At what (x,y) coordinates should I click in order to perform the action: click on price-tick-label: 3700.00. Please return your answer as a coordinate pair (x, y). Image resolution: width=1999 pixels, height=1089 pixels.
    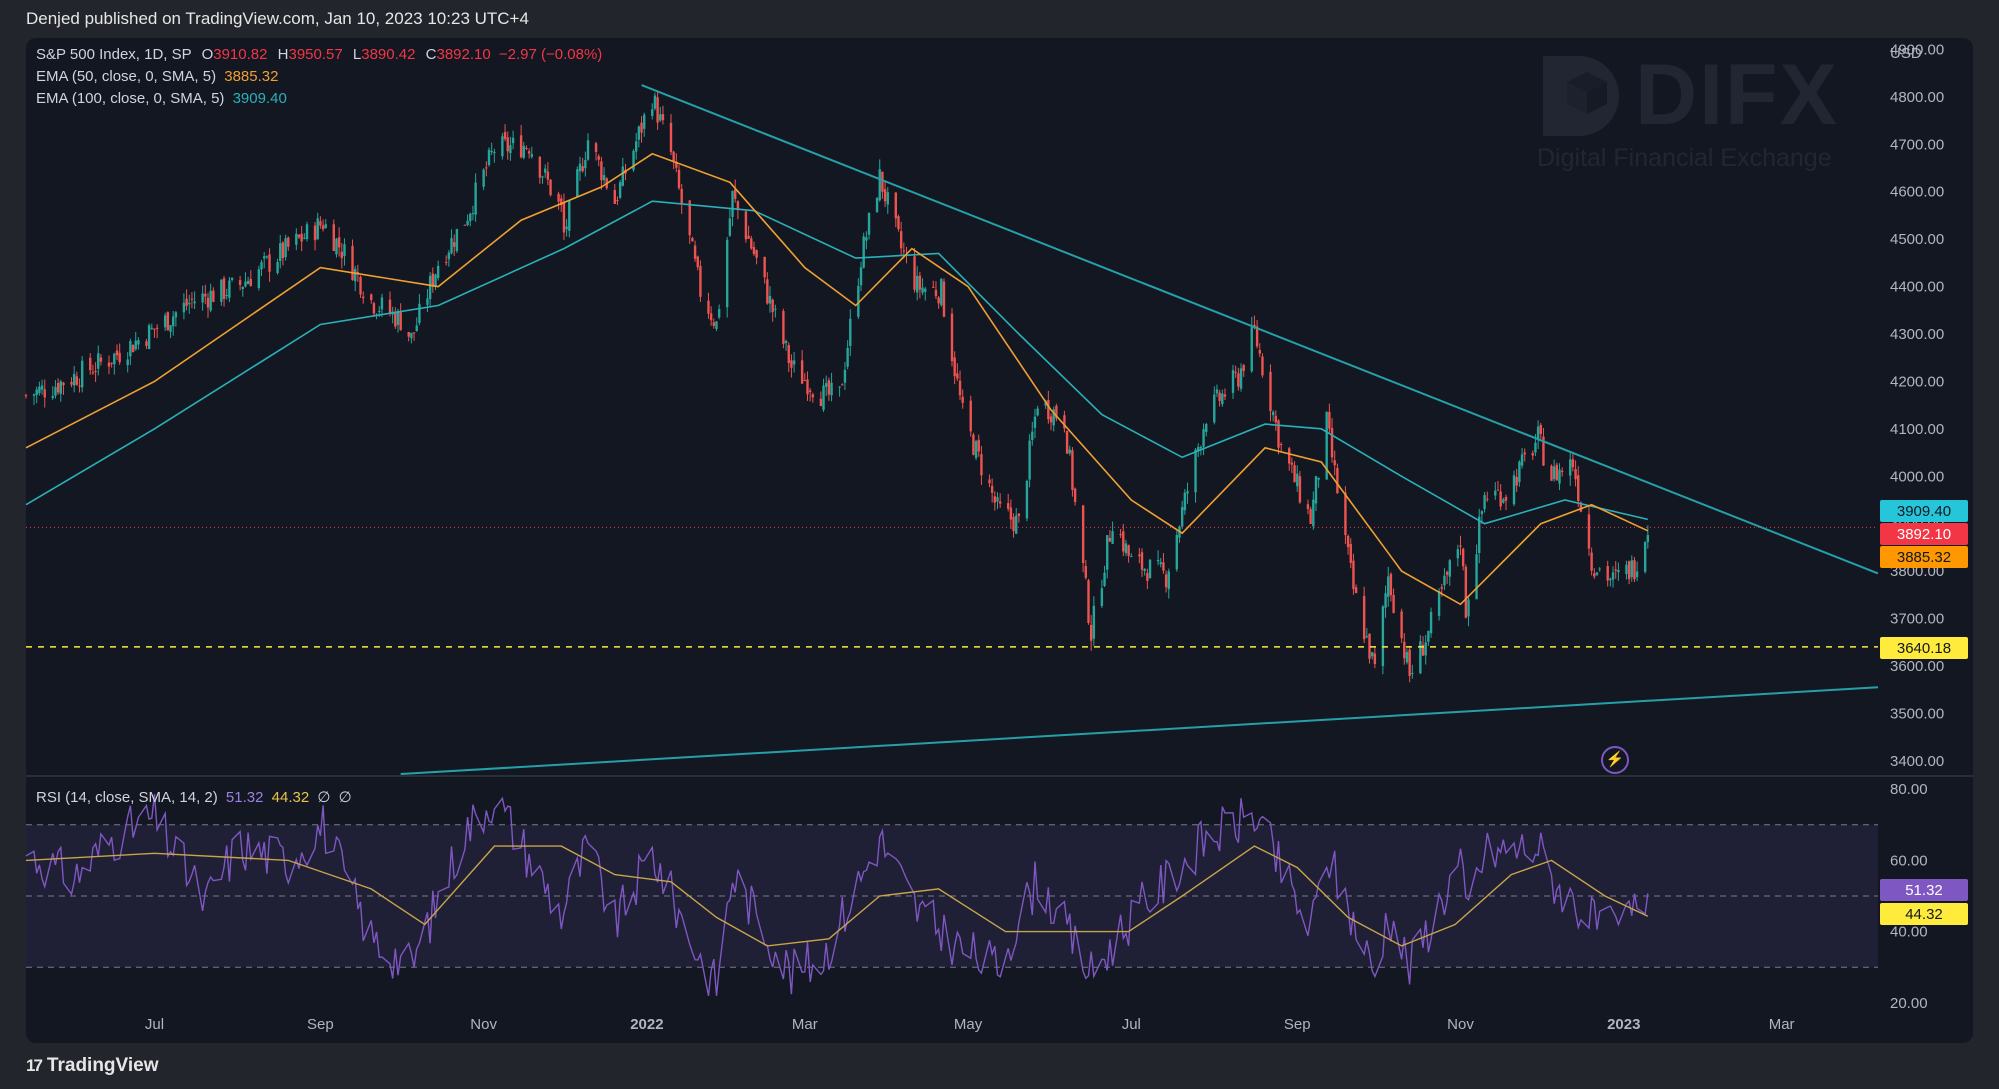
    Looking at the image, I should click on (1917, 619).